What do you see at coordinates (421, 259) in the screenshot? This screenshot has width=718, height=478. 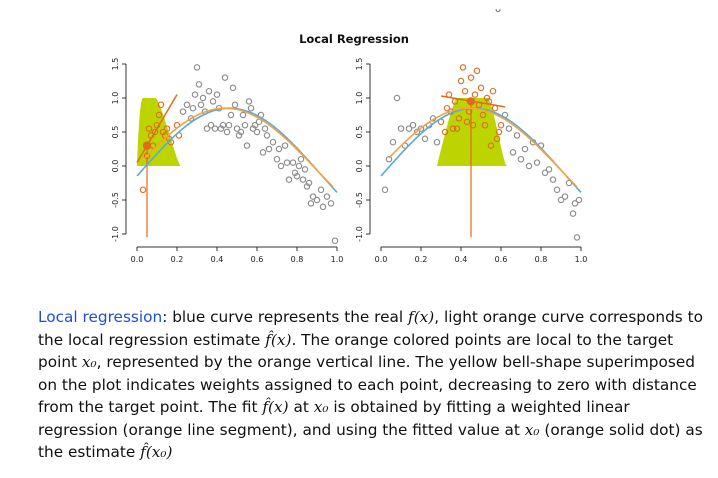 I see `x-tick-label: 0.2` at bounding box center [421, 259].